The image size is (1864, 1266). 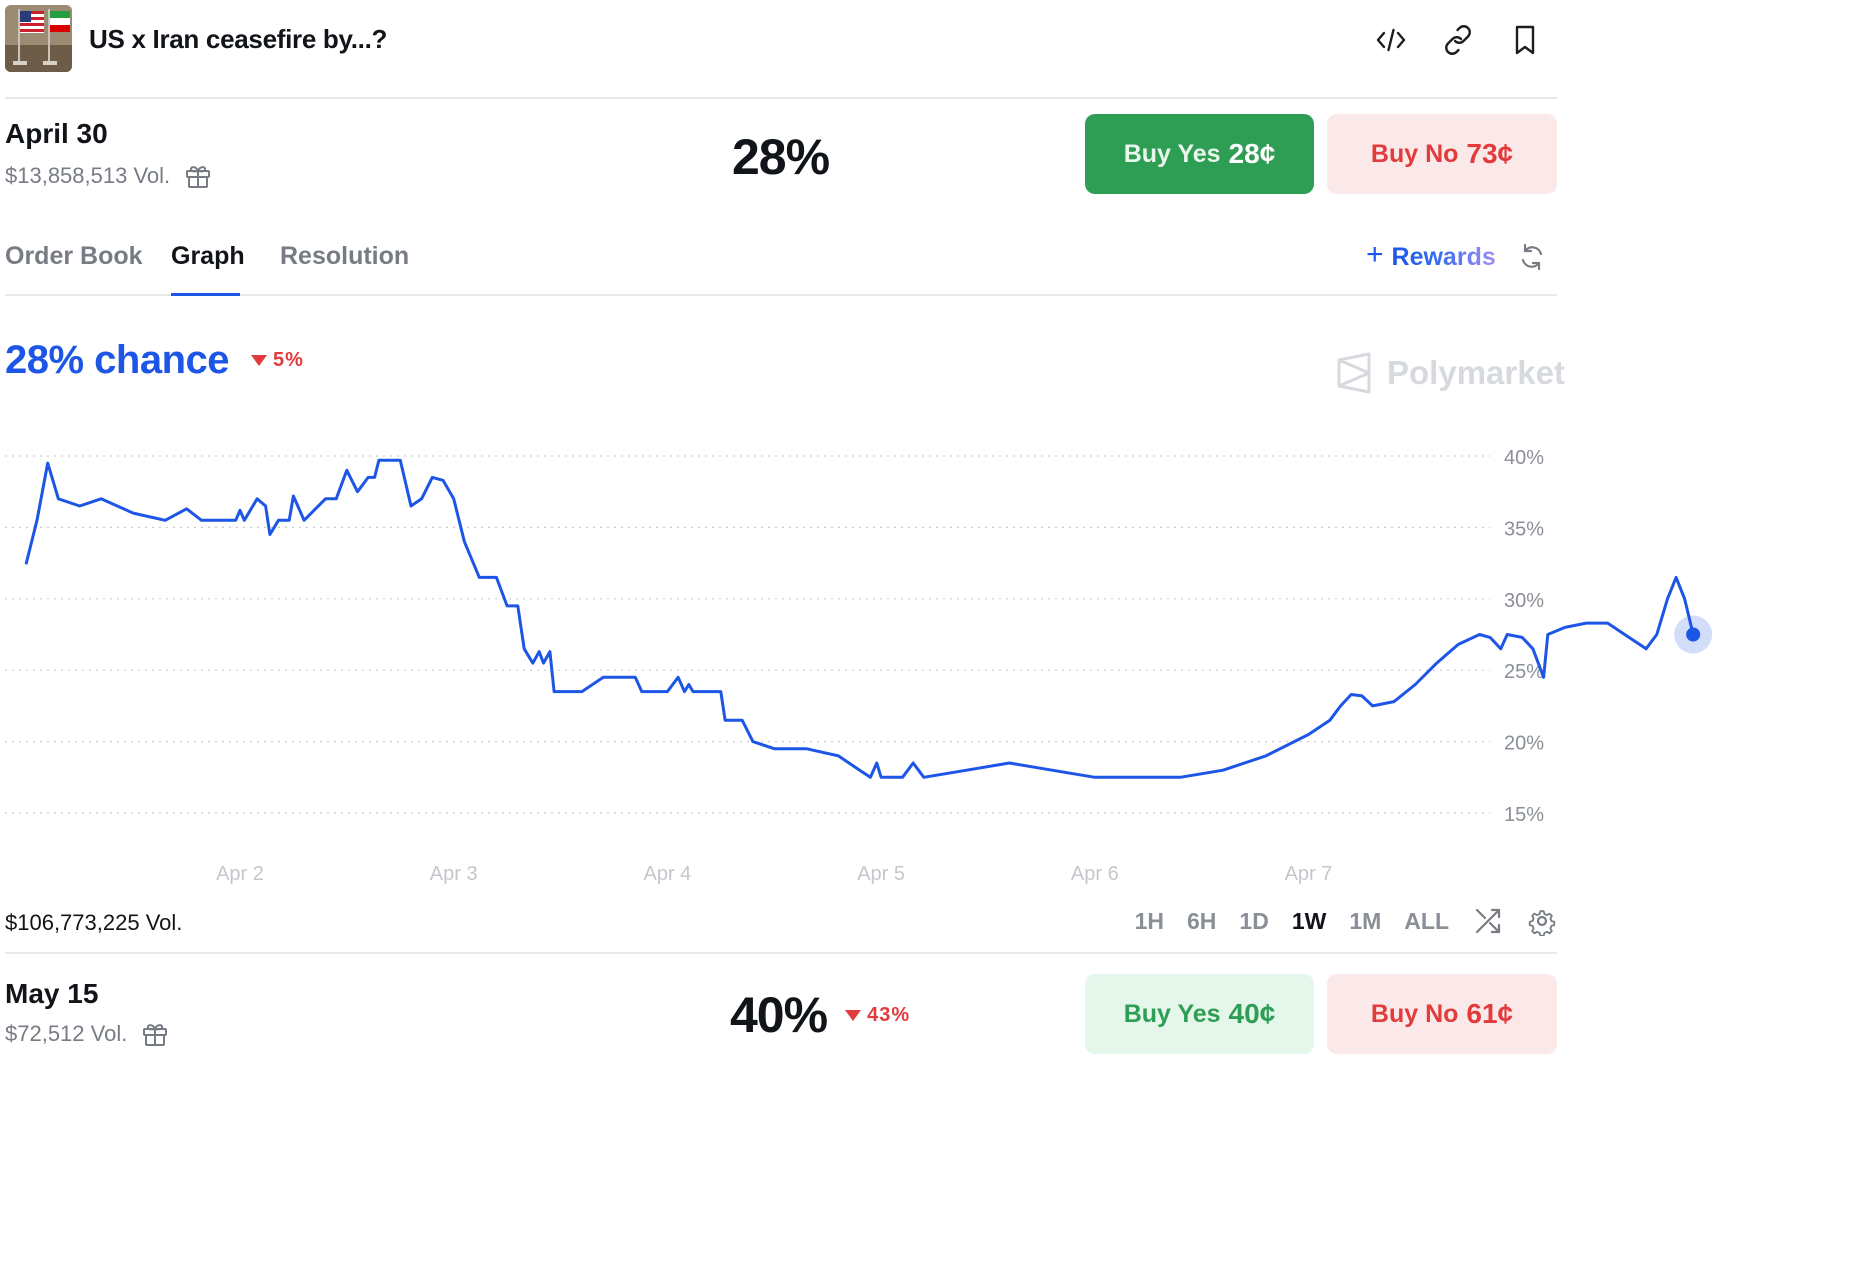 What do you see at coordinates (1375, 254) in the screenshot?
I see `plus-icon: +` at bounding box center [1375, 254].